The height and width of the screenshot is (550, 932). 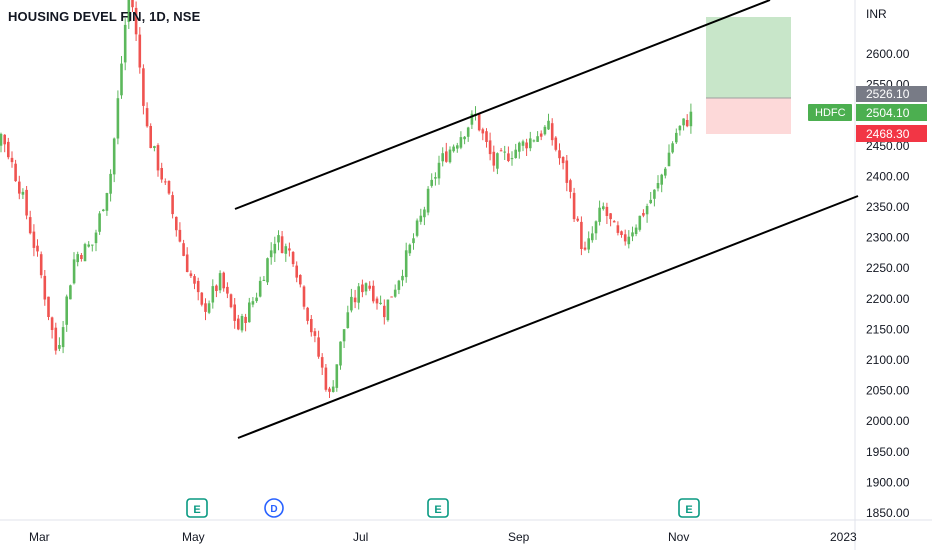 I want to click on y-tick-label: 2250.00, so click(x=888, y=268).